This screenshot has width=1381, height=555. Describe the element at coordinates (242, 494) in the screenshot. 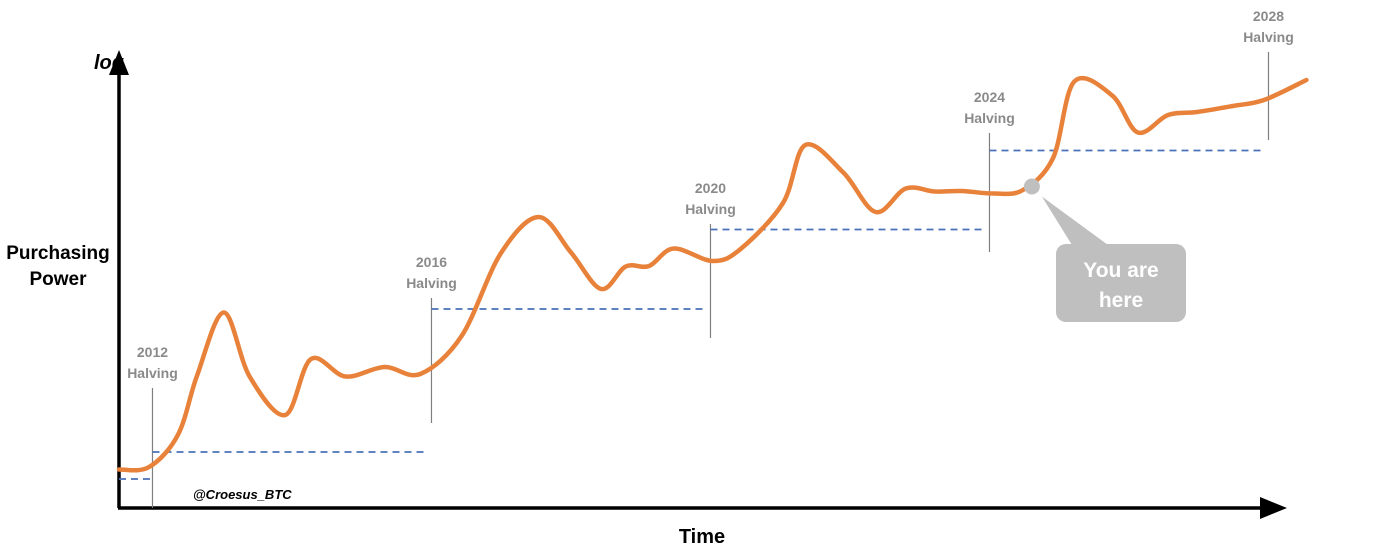

I see `credit-text: @Croesus_BTC` at that location.